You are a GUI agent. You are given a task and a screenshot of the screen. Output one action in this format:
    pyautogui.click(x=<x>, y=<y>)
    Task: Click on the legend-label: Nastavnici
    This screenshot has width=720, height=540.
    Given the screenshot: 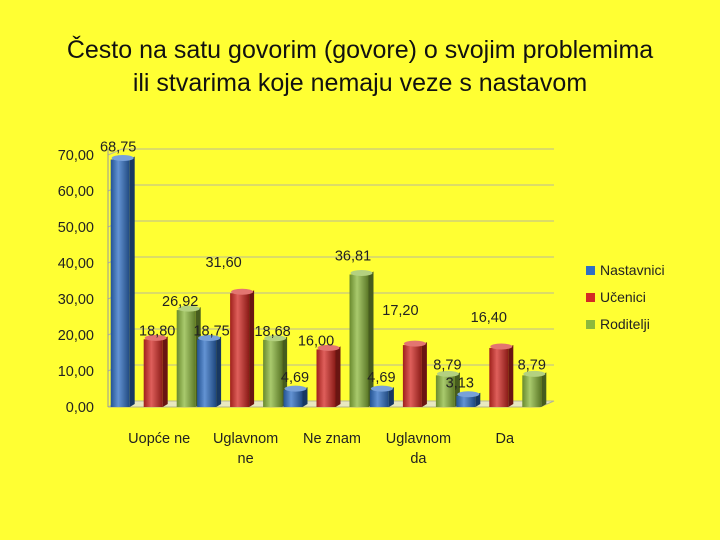 What is the action you would take?
    pyautogui.click(x=632, y=270)
    